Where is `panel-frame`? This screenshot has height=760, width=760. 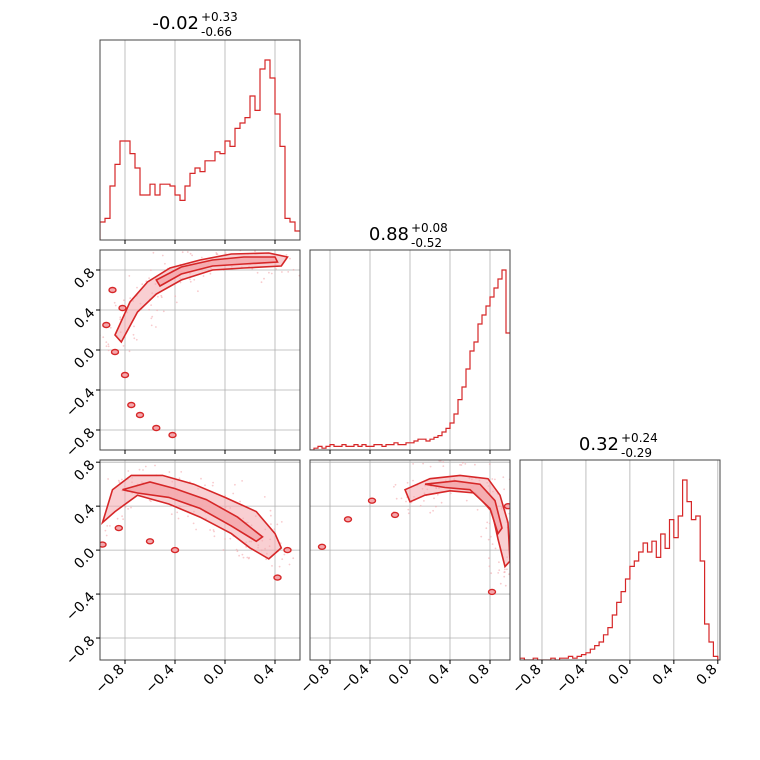 panel-frame is located at coordinates (620, 560).